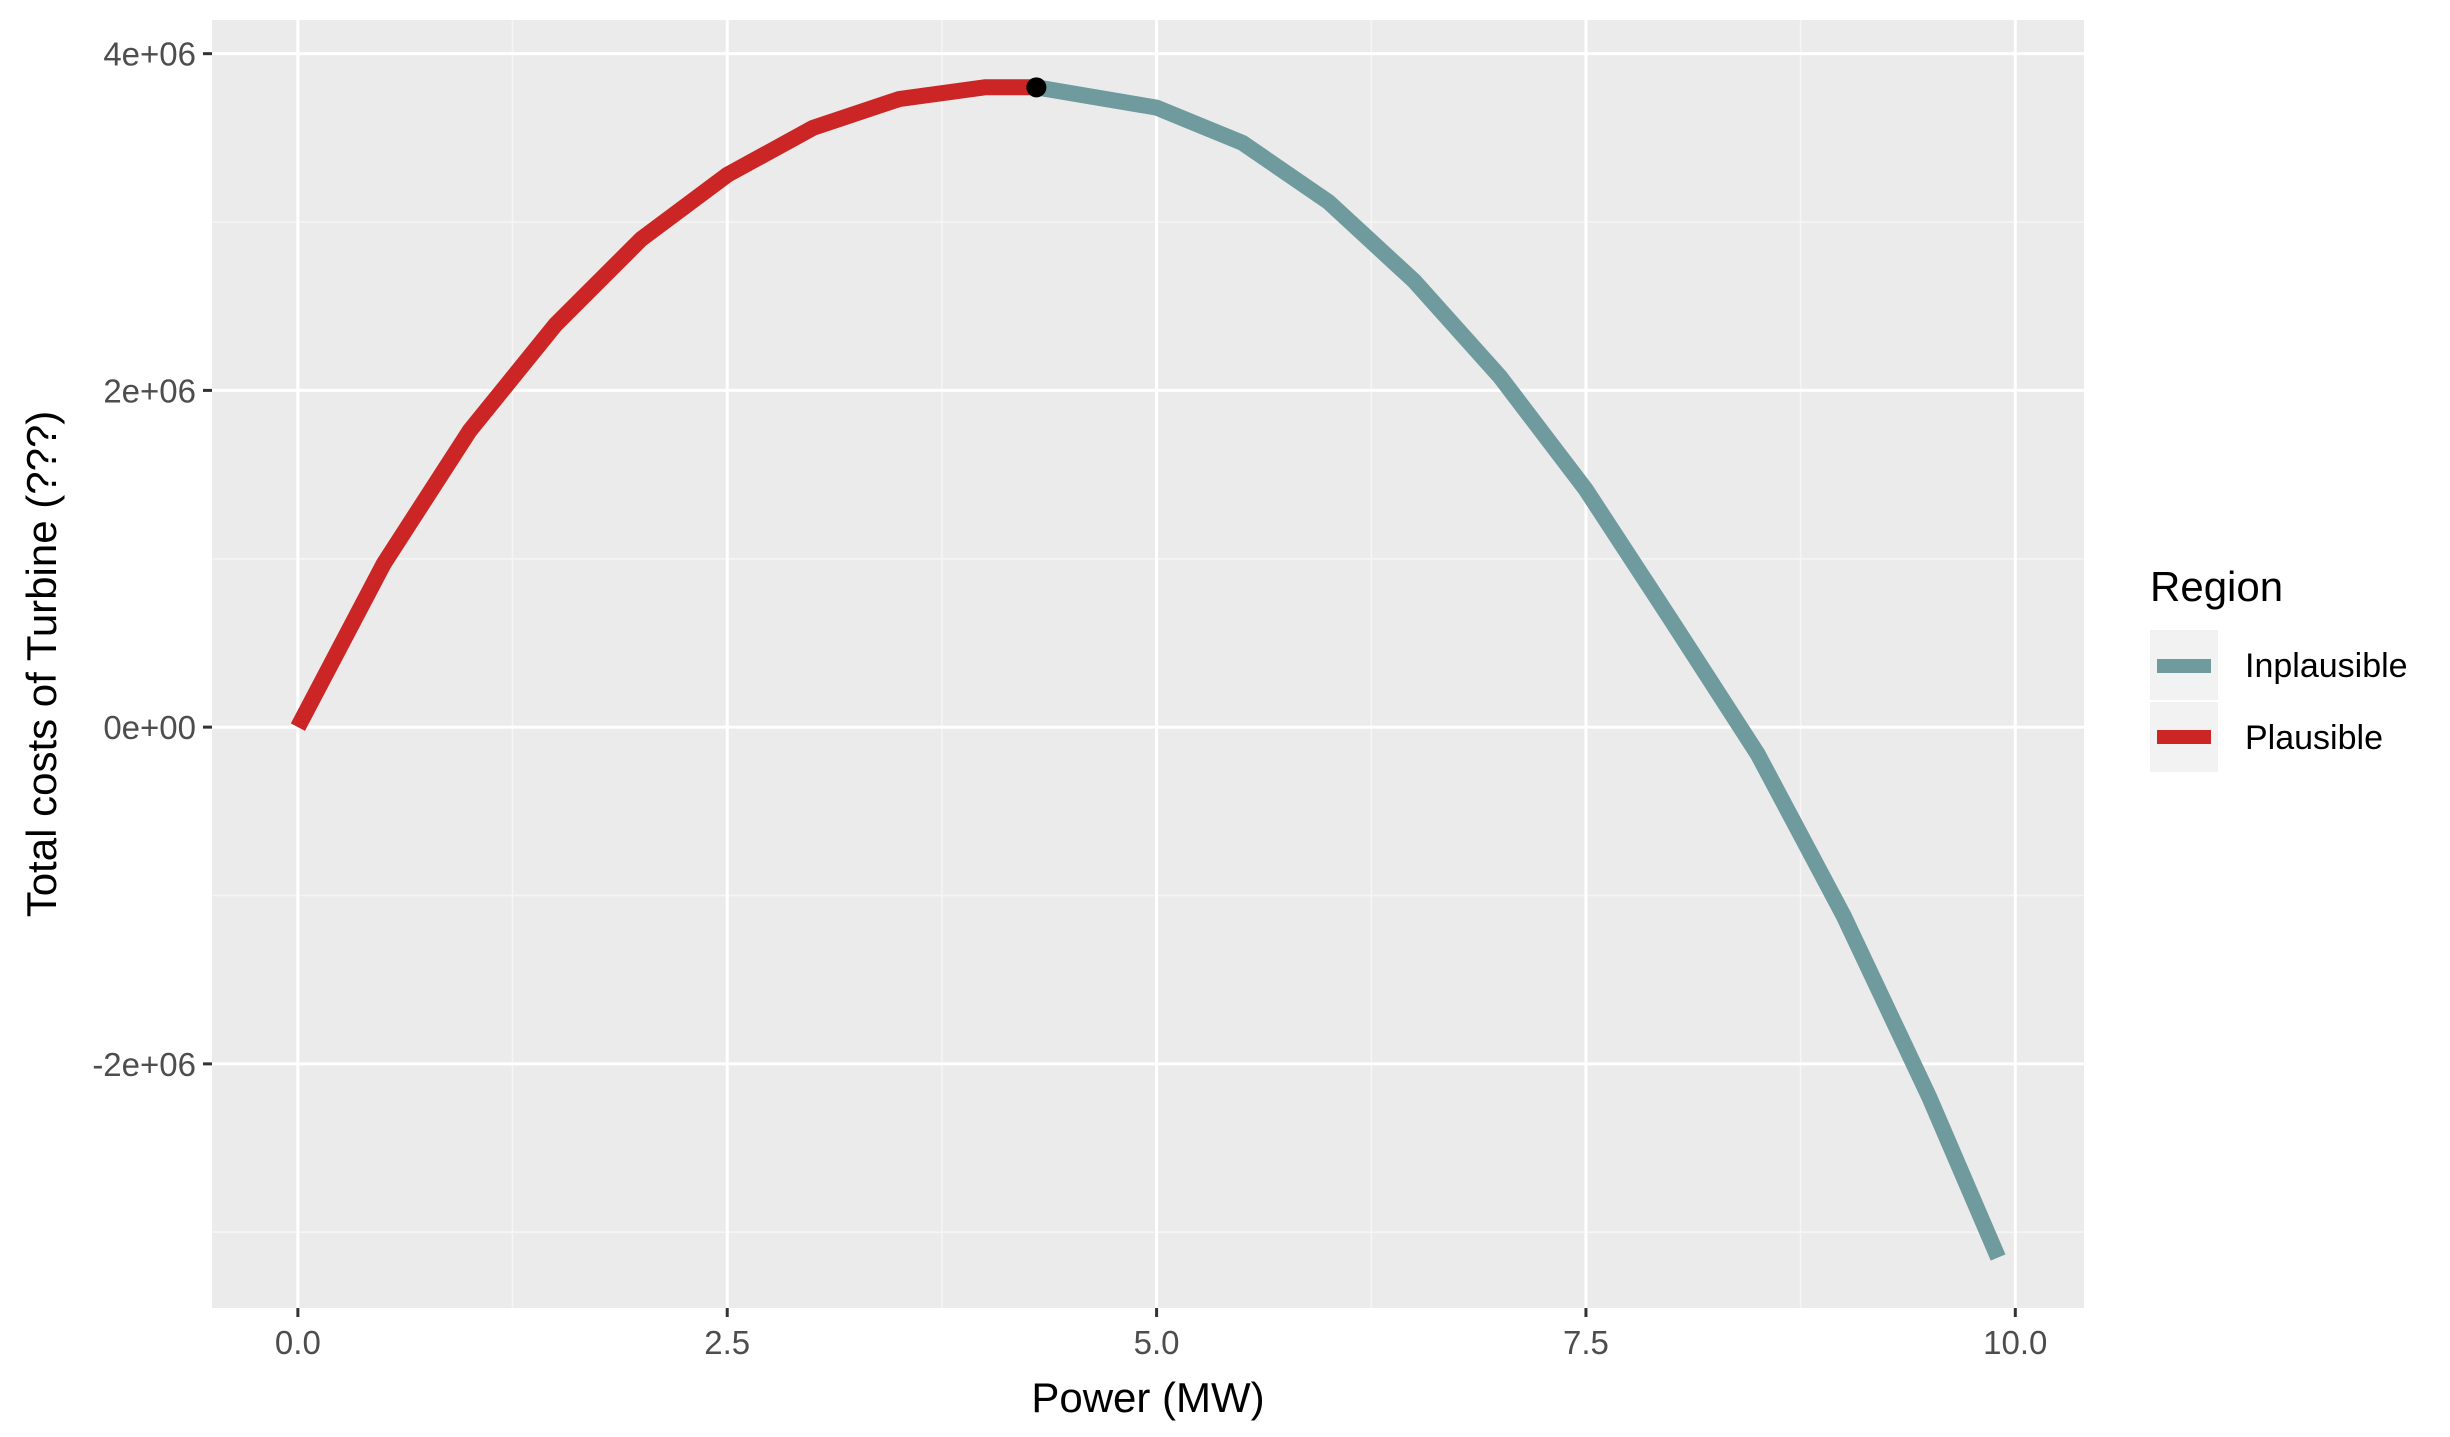 The width and height of the screenshot is (2450, 1437). Describe the element at coordinates (2216, 586) in the screenshot. I see `legend-title: Region` at that location.